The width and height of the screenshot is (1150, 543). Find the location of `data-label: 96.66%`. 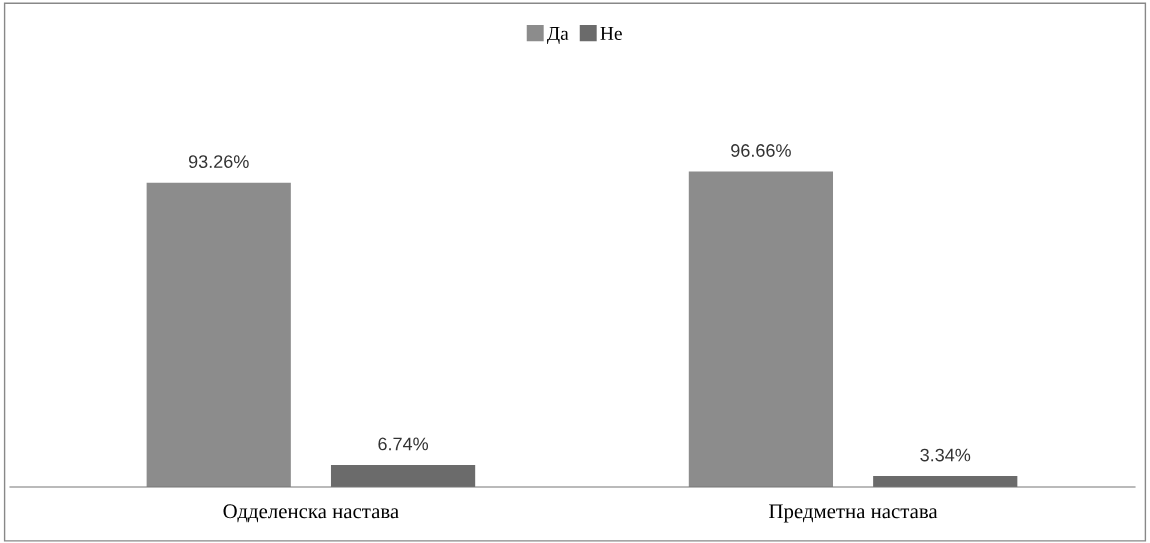

data-label: 96.66% is located at coordinates (761, 150).